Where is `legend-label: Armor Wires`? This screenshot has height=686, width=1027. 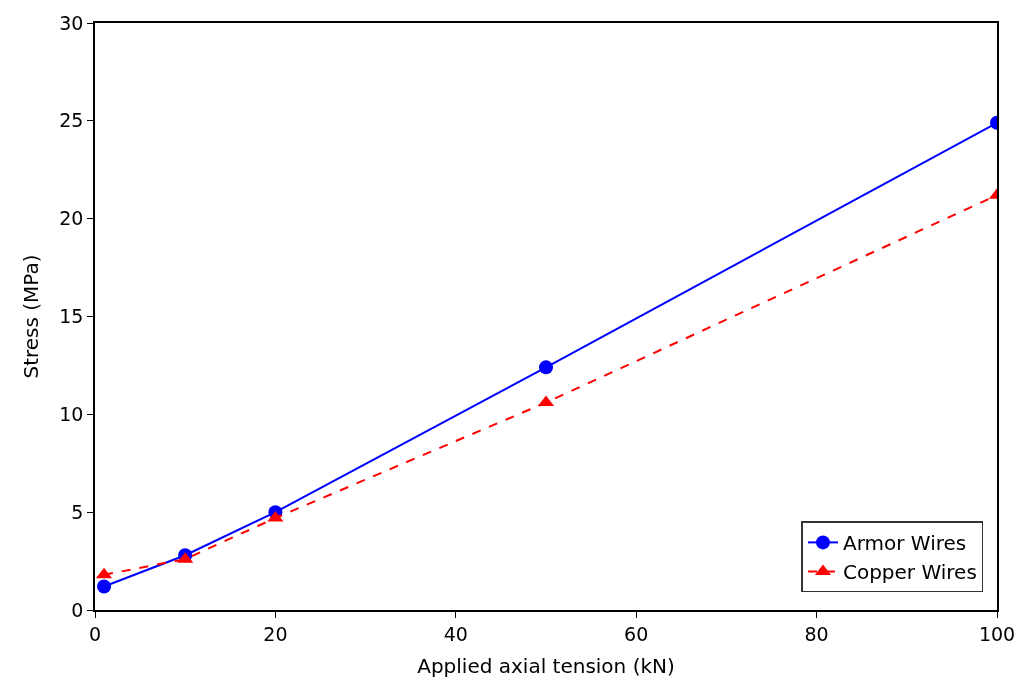
legend-label: Armor Wires is located at coordinates (904, 543).